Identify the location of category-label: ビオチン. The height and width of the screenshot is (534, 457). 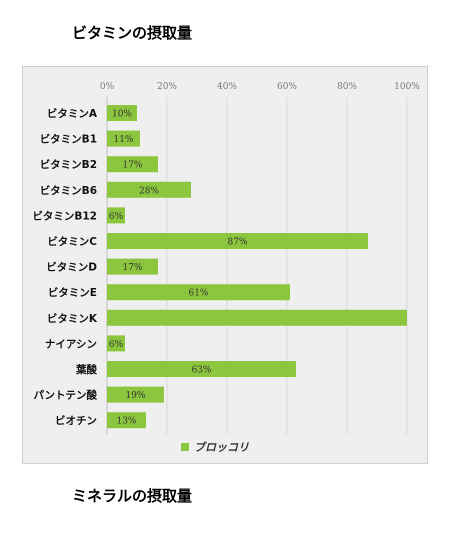
(76, 420).